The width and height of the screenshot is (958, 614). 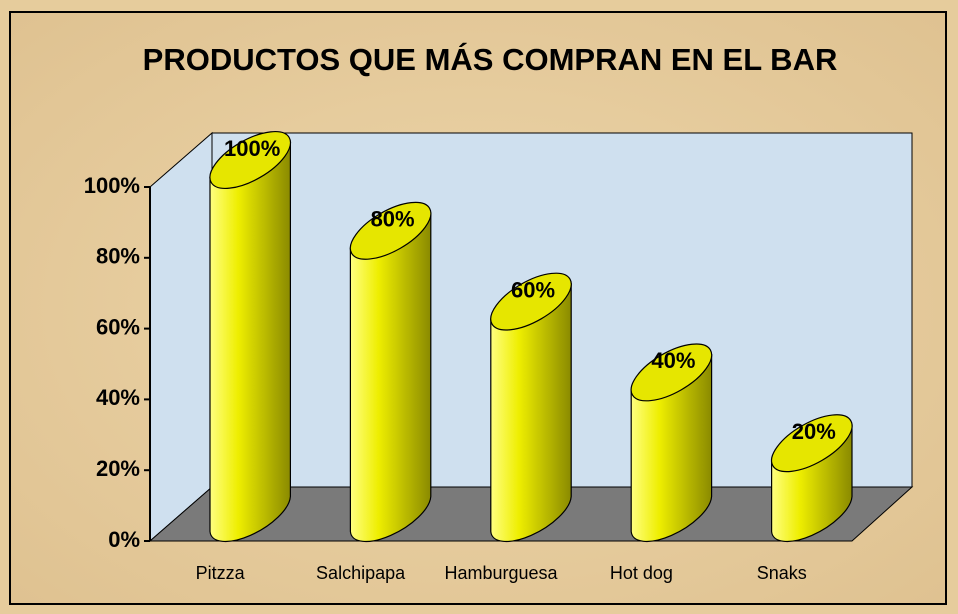 I want to click on x-tick-label: Salchipapa, so click(x=361, y=573).